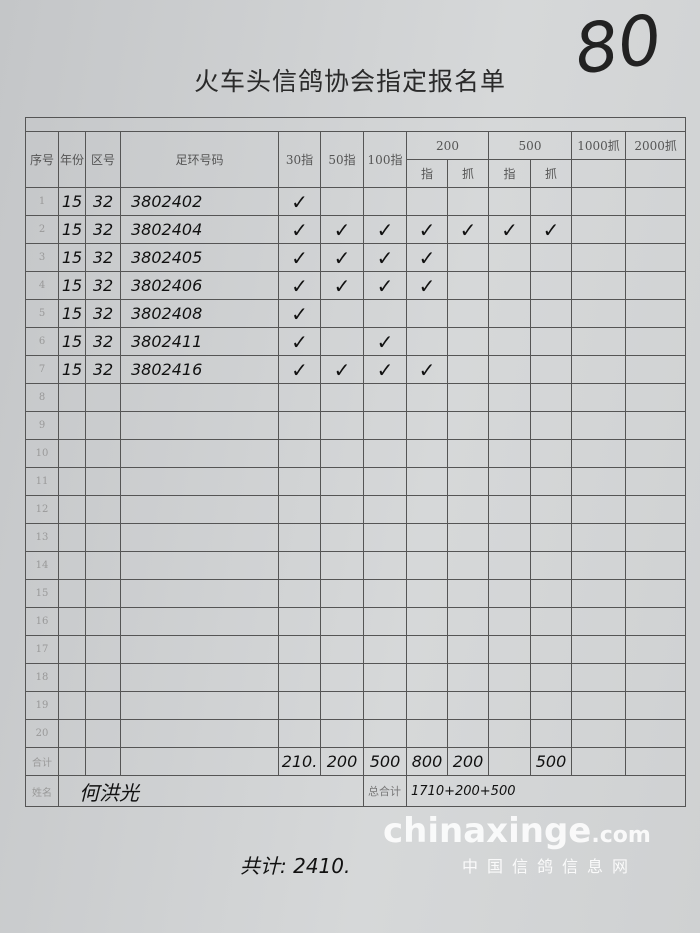  What do you see at coordinates (42, 761) in the screenshot?
I see `totals-label: 合计` at bounding box center [42, 761].